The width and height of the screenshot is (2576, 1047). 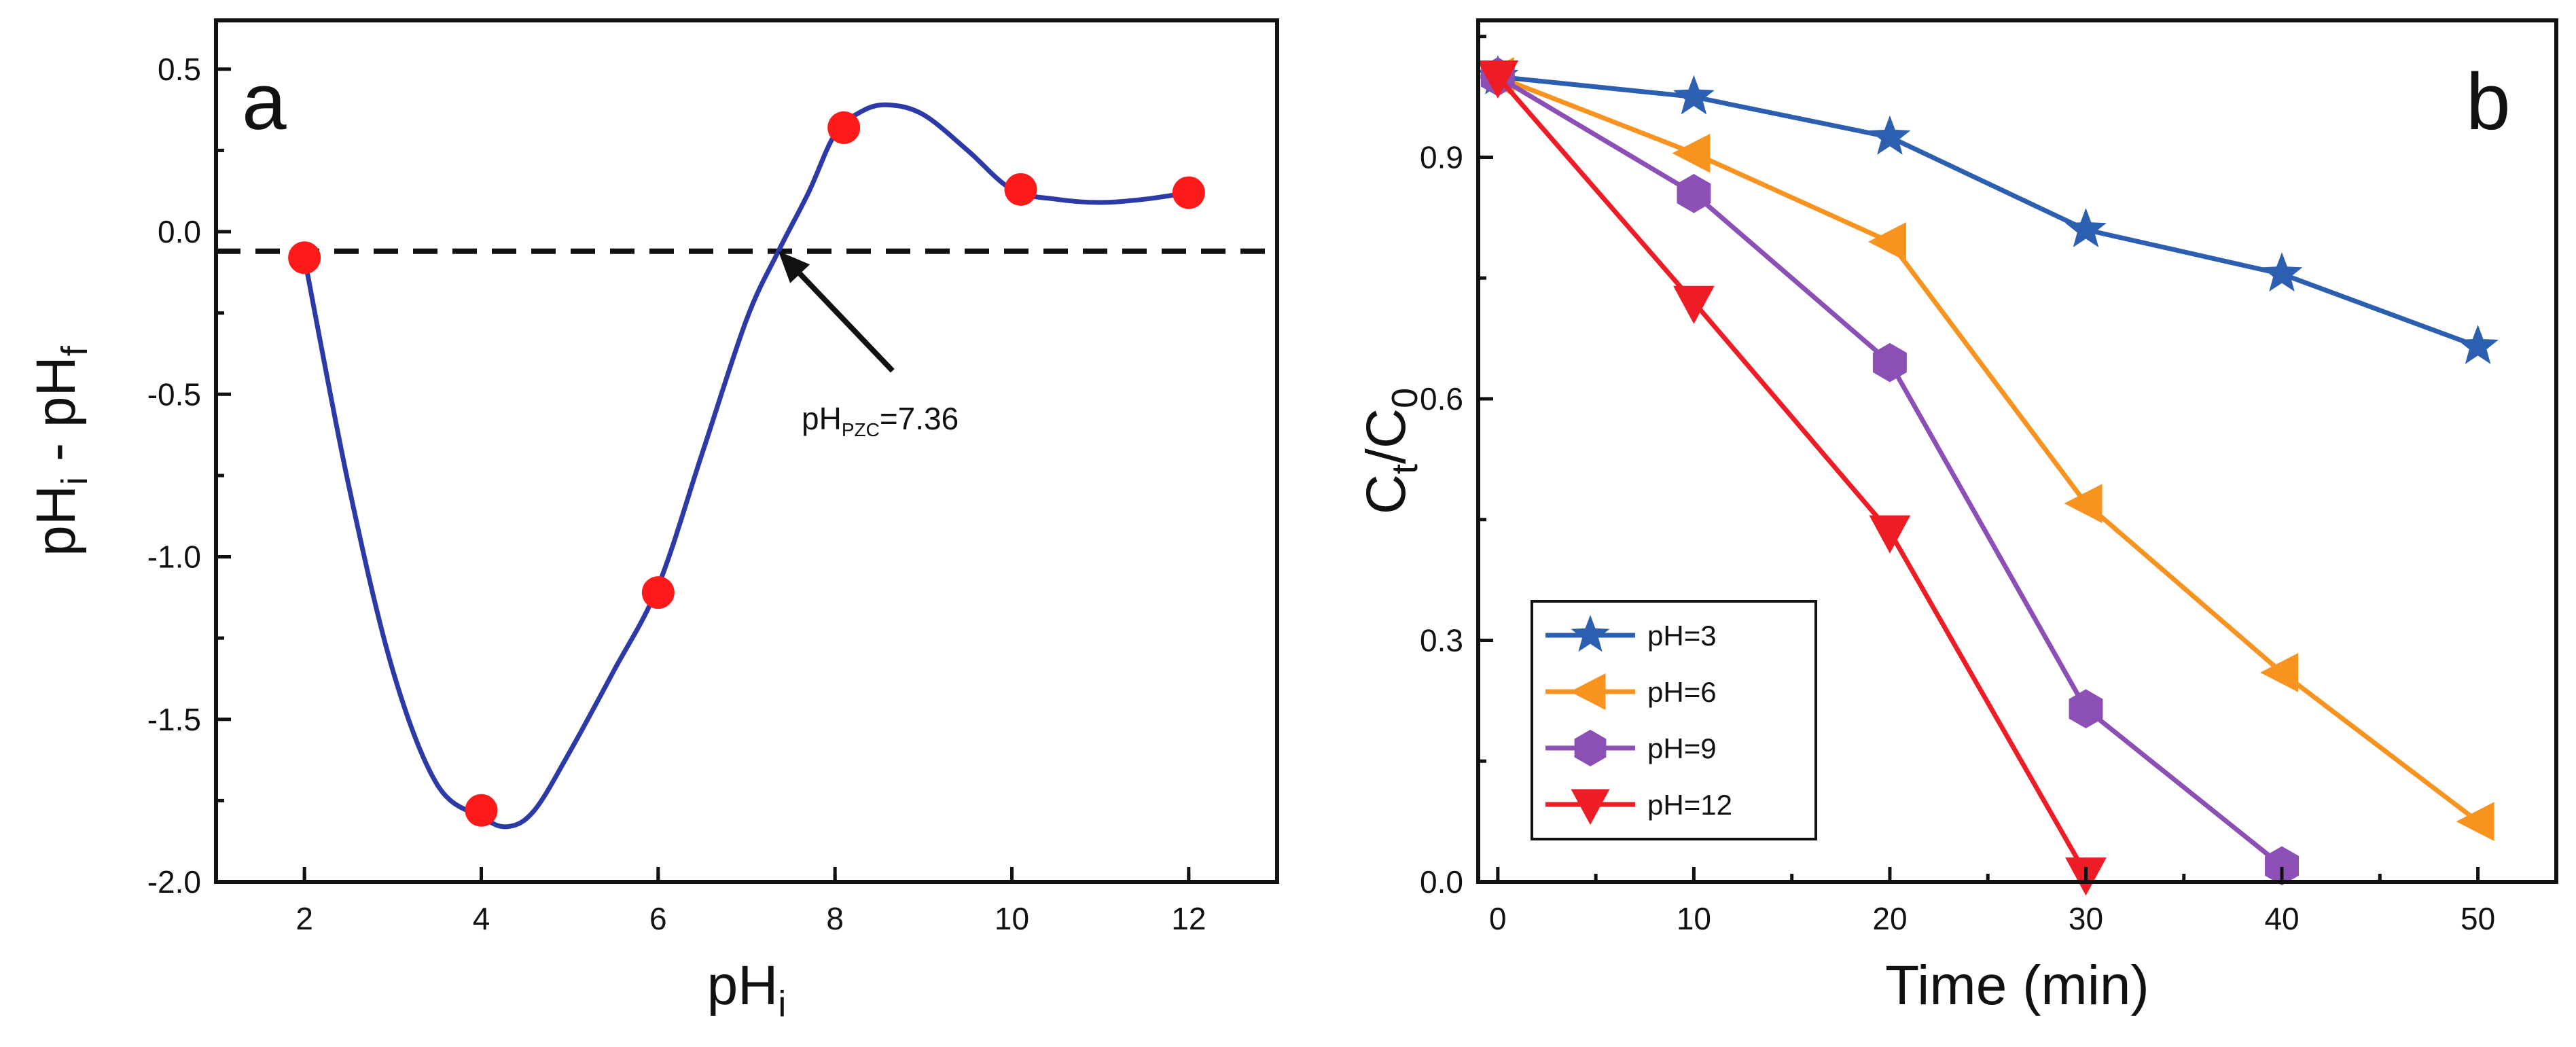 What do you see at coordinates (60, 450) in the screenshot?
I see `panel-a-y-axis-label: pHi - pHf` at bounding box center [60, 450].